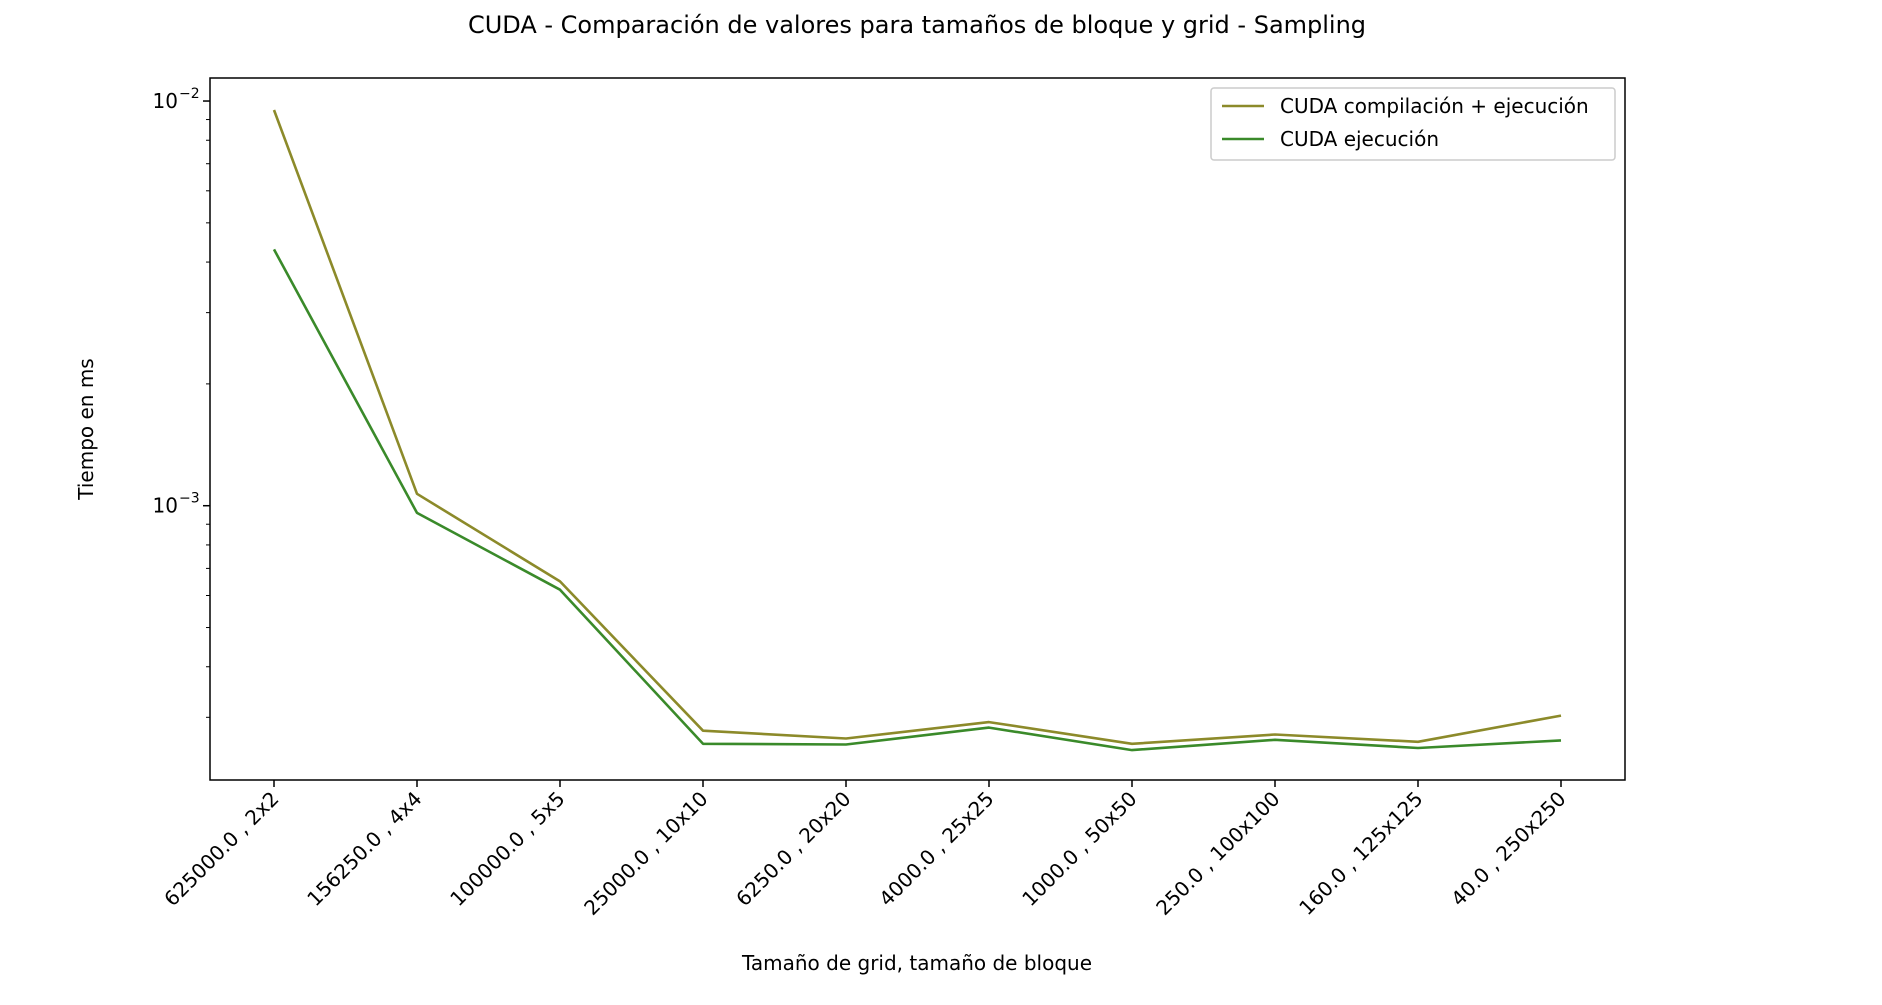 The width and height of the screenshot is (1882, 1005). What do you see at coordinates (221, 849) in the screenshot?
I see `x-tick-label: 625000.0 , 2x2` at bounding box center [221, 849].